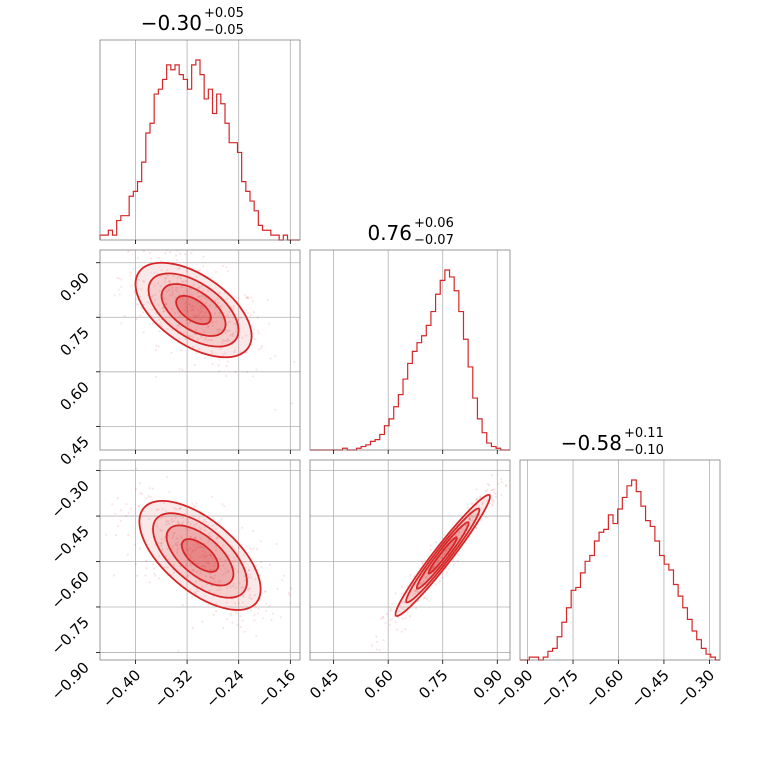  I want to click on x-tick-label: −0.32, so click(173, 688).